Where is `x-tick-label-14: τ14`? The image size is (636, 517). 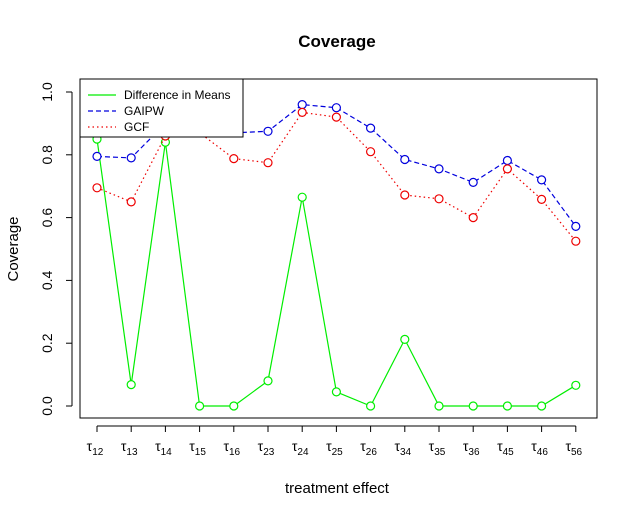
x-tick-label-14: τ14 is located at coordinates (163, 448).